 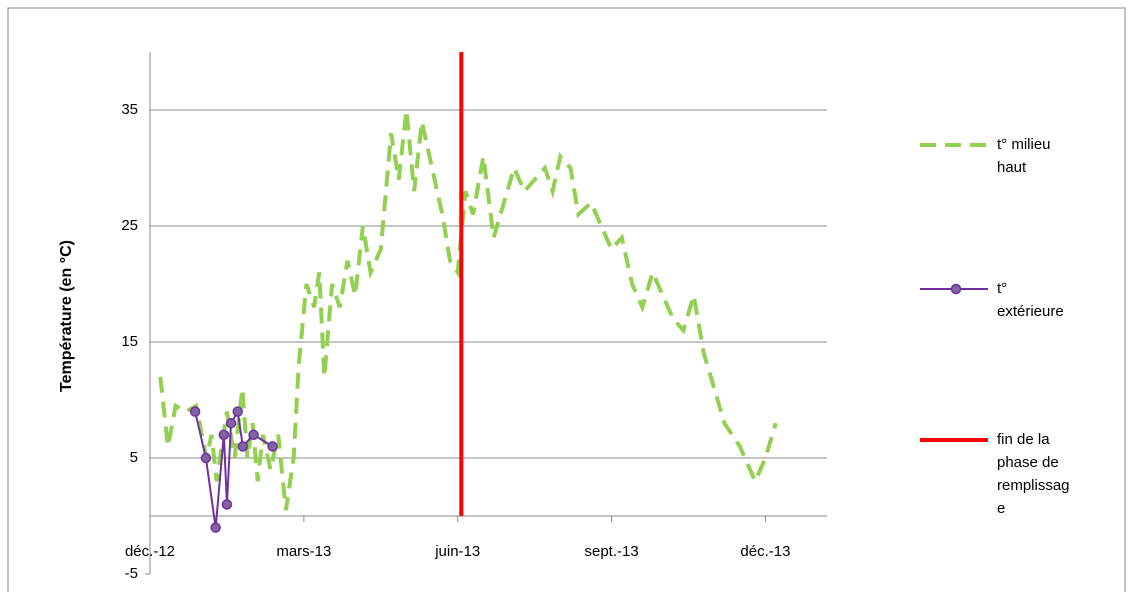 I want to click on y-tick-label: 35, so click(x=129, y=109).